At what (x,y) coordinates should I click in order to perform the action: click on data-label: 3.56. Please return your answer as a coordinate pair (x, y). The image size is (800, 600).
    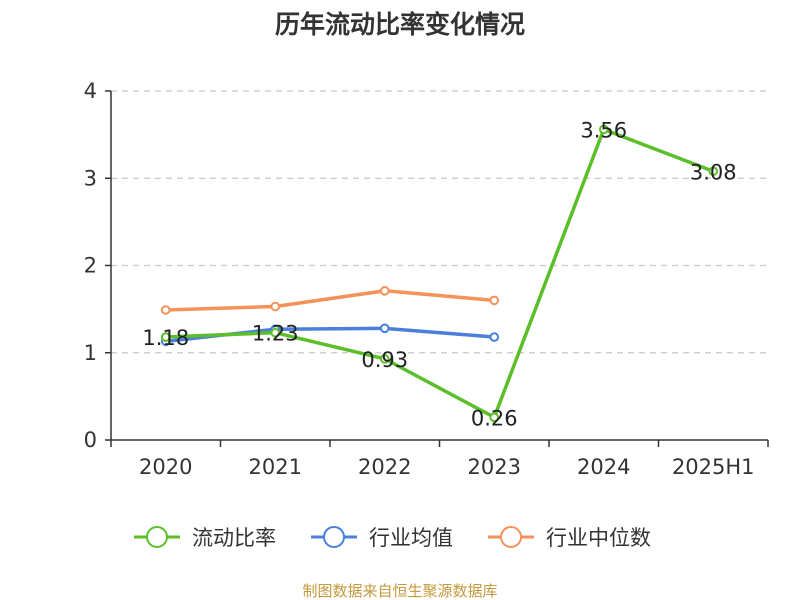
    Looking at the image, I should click on (603, 130).